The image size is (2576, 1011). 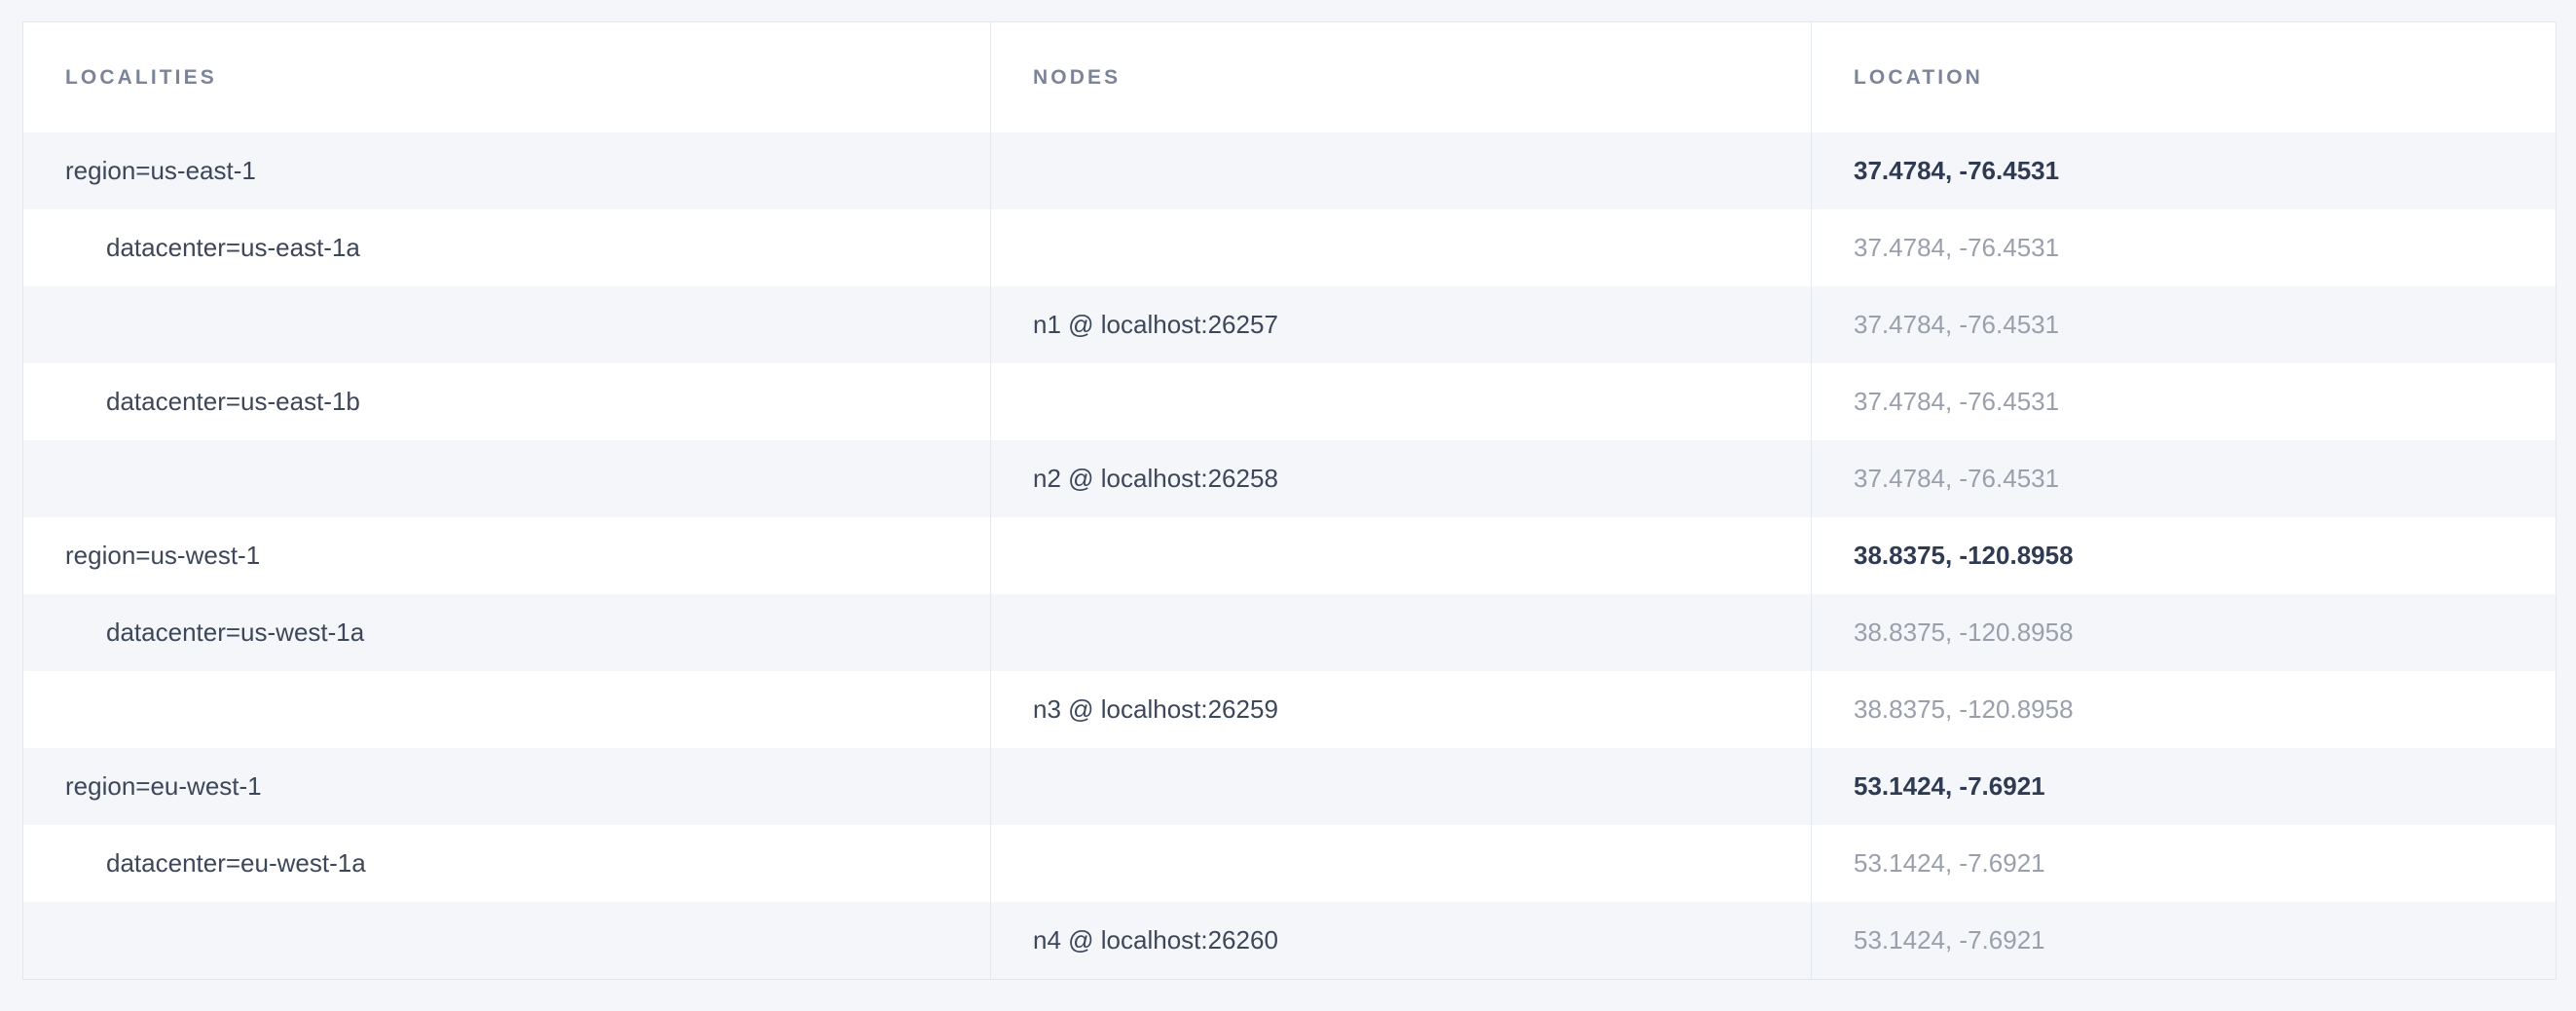 What do you see at coordinates (1918, 77) in the screenshot?
I see `column-header-location: Location` at bounding box center [1918, 77].